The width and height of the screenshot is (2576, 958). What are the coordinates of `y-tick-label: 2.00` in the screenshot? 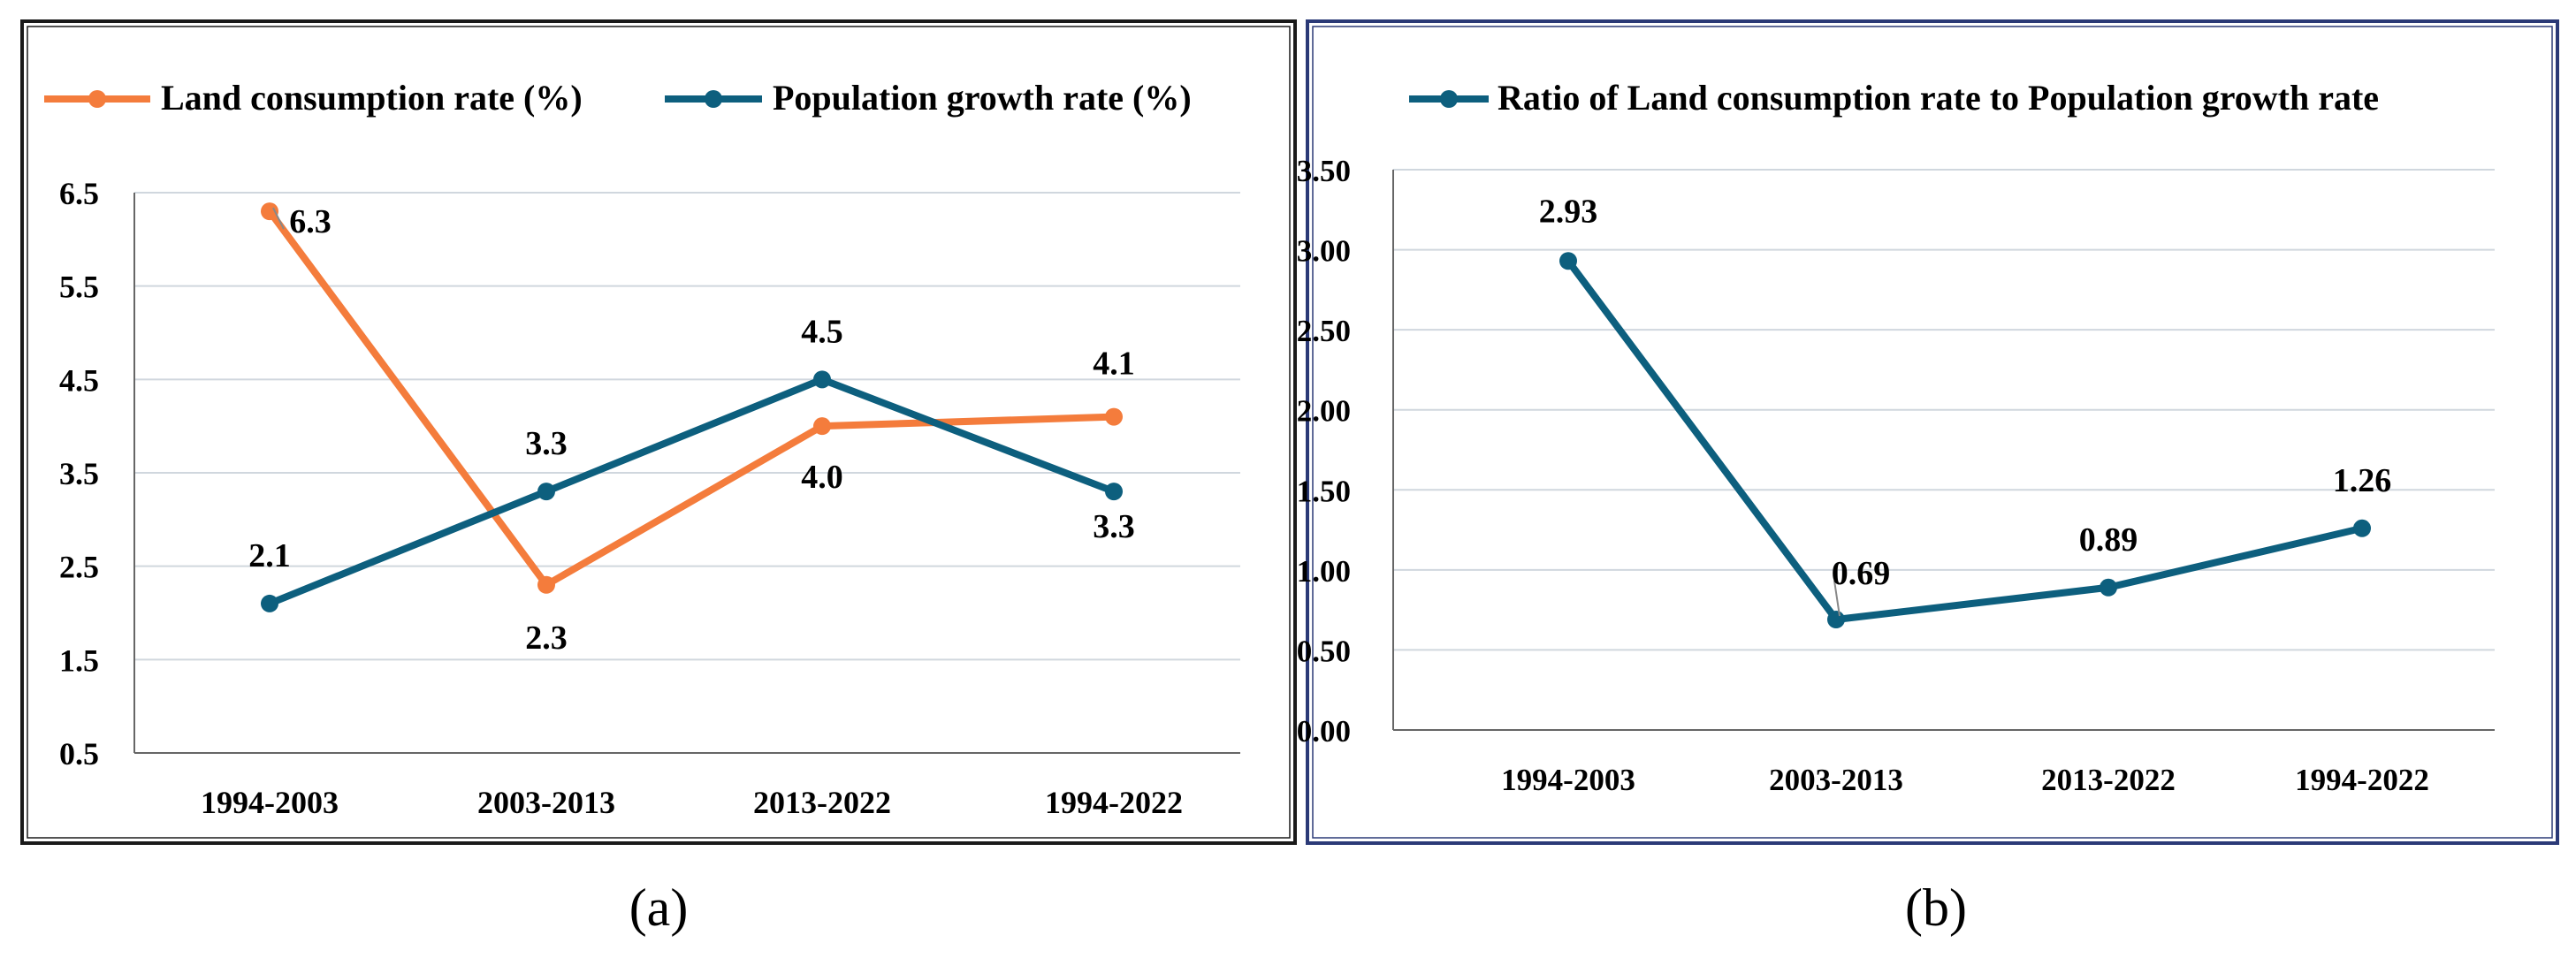 It's located at (1324, 411).